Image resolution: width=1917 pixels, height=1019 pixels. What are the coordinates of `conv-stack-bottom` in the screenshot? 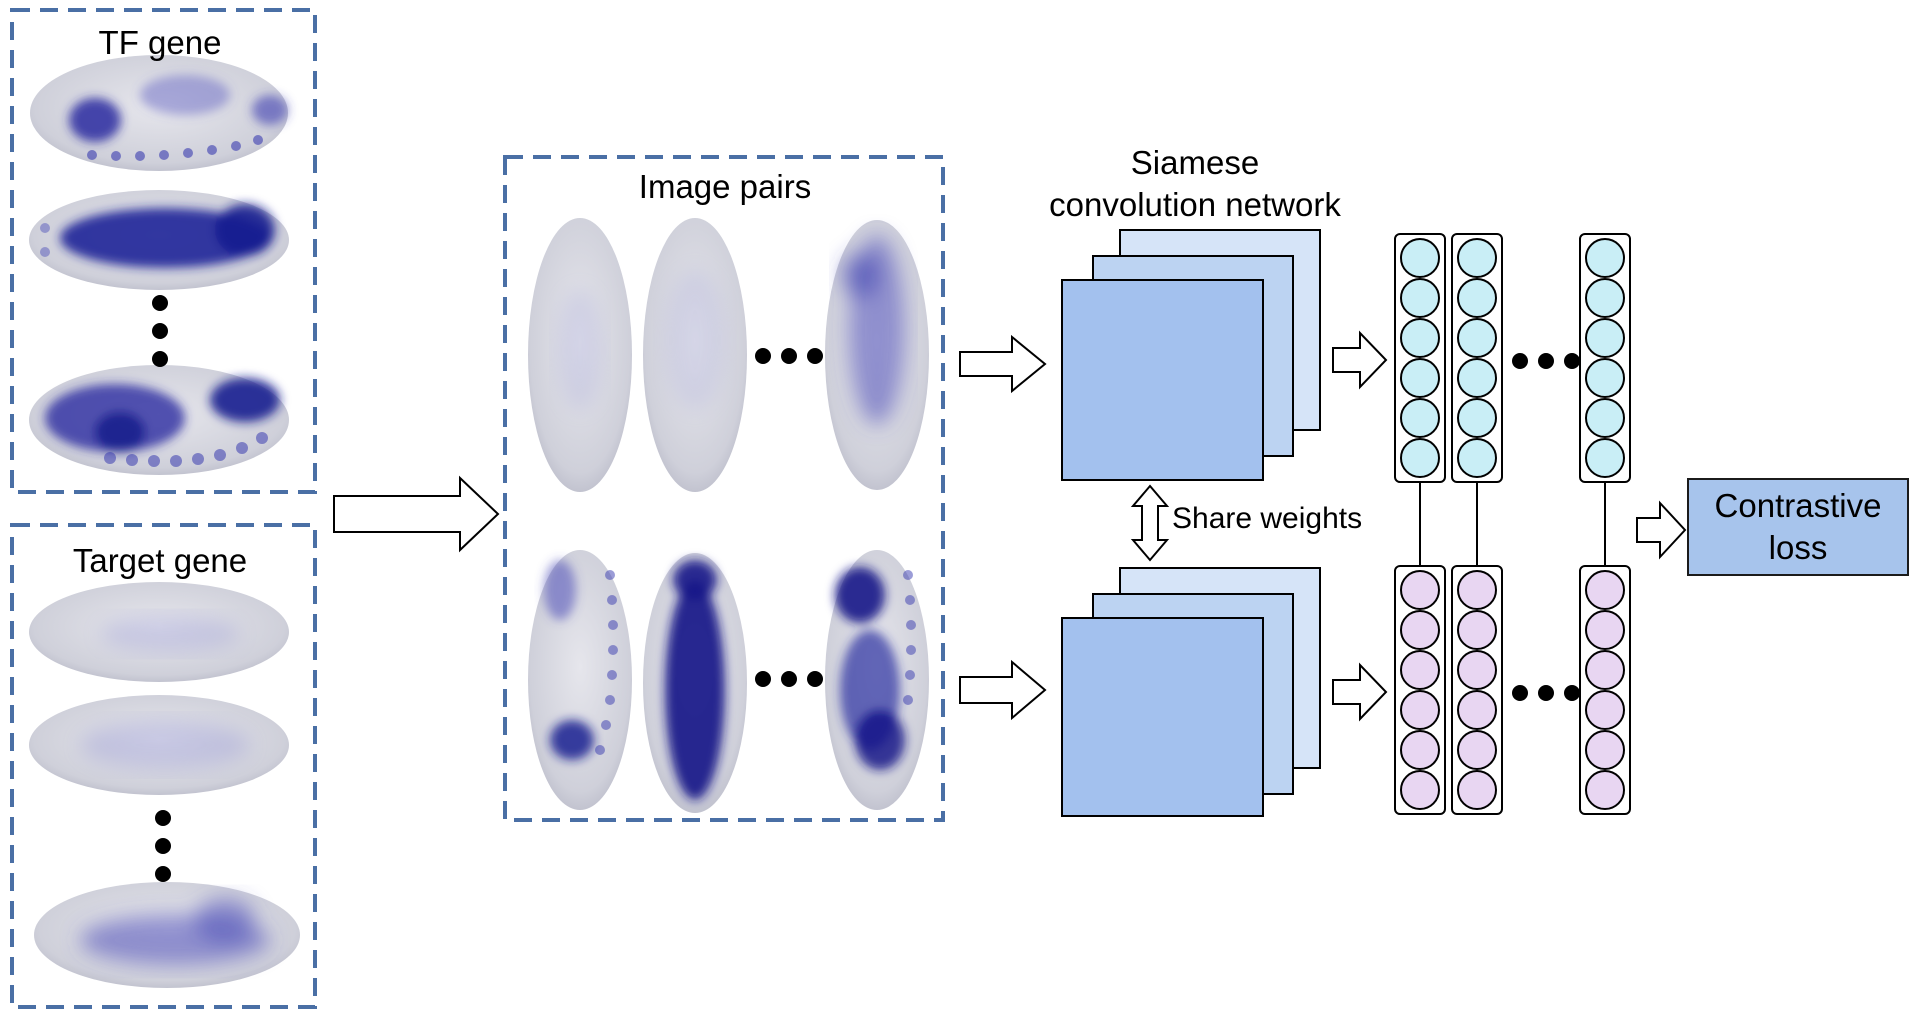 It's located at (1191, 692).